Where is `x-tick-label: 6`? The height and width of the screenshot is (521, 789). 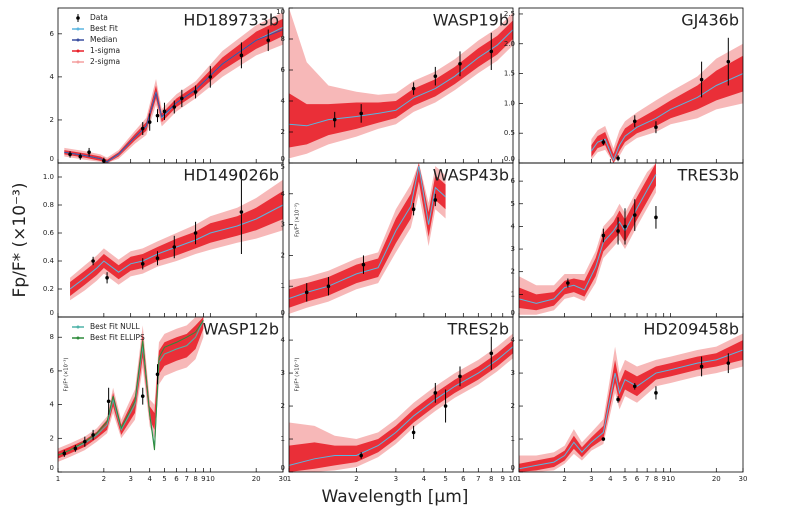
x-tick-label: 6 is located at coordinates (176, 479).